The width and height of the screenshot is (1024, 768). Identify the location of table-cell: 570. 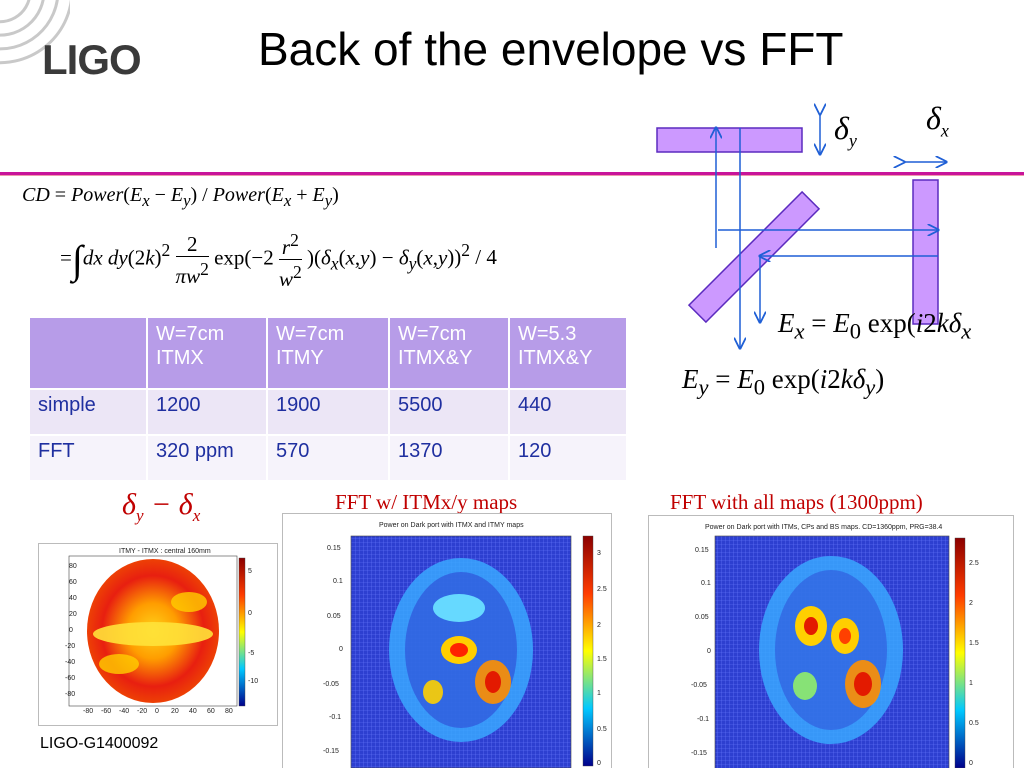
(328, 458).